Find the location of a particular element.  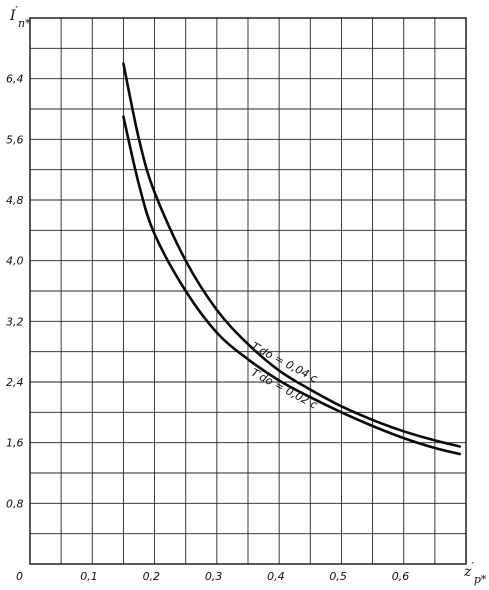

x-tick-label: 0,6 is located at coordinates (401, 576).